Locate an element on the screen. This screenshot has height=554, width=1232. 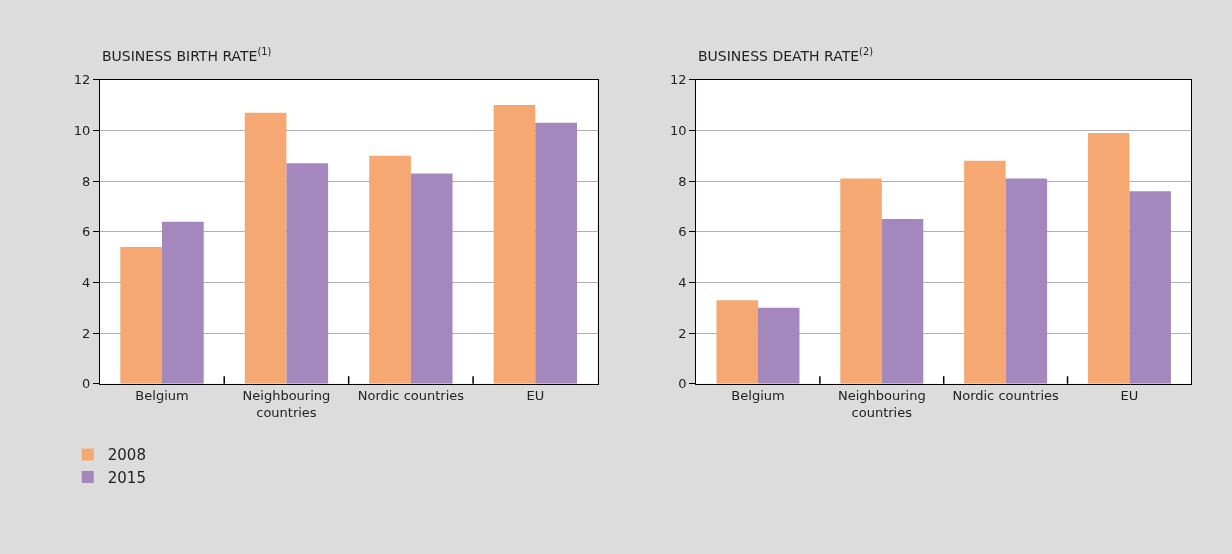
legend-label: 2008 is located at coordinates (126, 455).